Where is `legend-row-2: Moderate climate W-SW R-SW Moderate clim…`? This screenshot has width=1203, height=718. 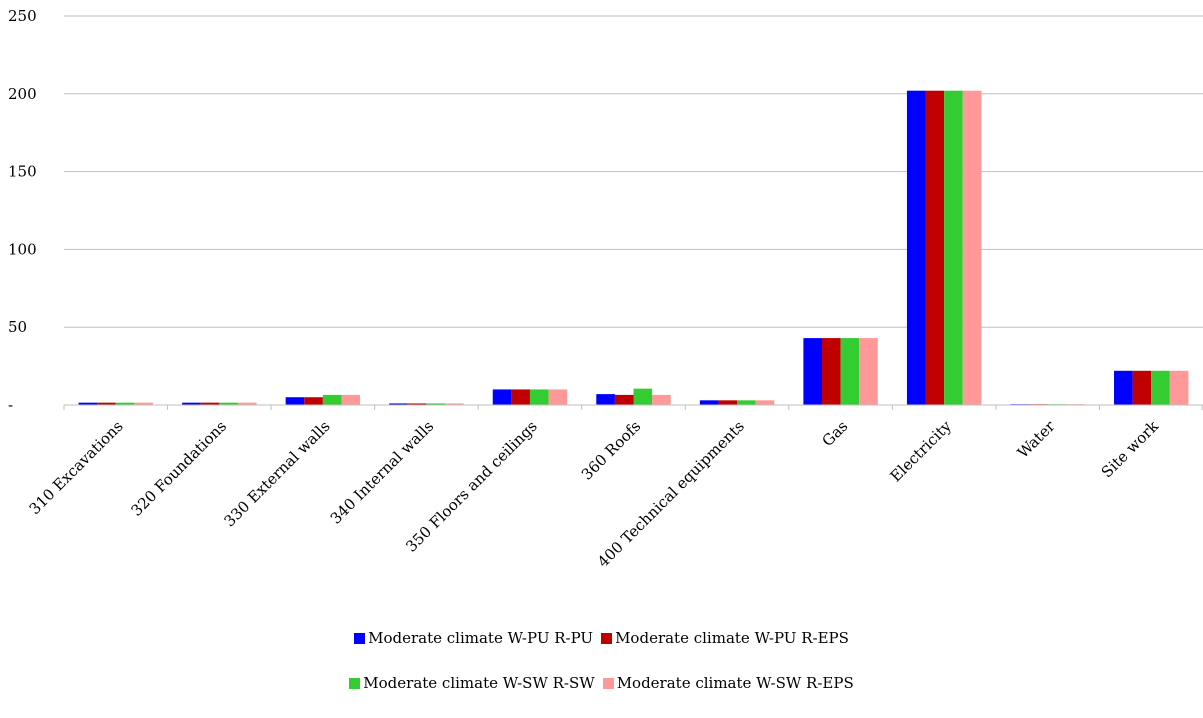
legend-row-2: Moderate climate W-SW R-SW Moderate clim… is located at coordinates (601, 683).